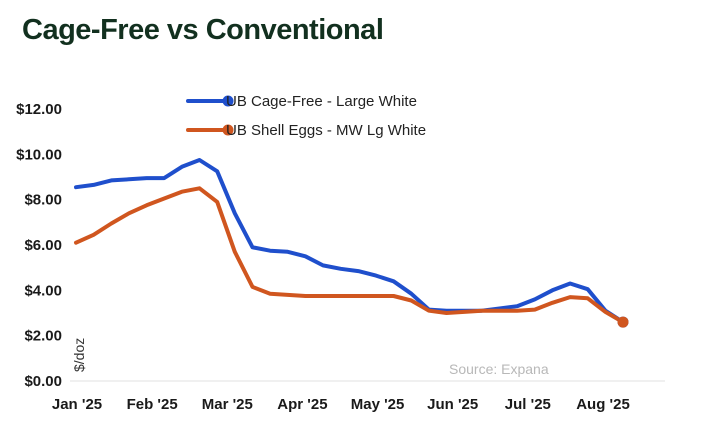 The image size is (703, 435). What do you see at coordinates (452, 404) in the screenshot?
I see `x-tick-label: Jun '25` at bounding box center [452, 404].